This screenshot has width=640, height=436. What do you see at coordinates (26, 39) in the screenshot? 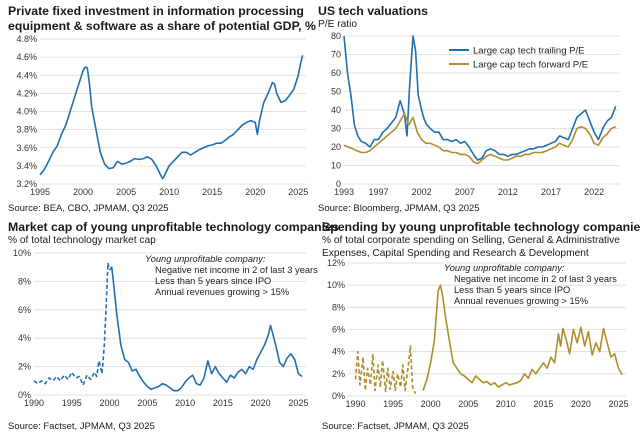
I see `y-tick-label: 4.8%` at bounding box center [26, 39].